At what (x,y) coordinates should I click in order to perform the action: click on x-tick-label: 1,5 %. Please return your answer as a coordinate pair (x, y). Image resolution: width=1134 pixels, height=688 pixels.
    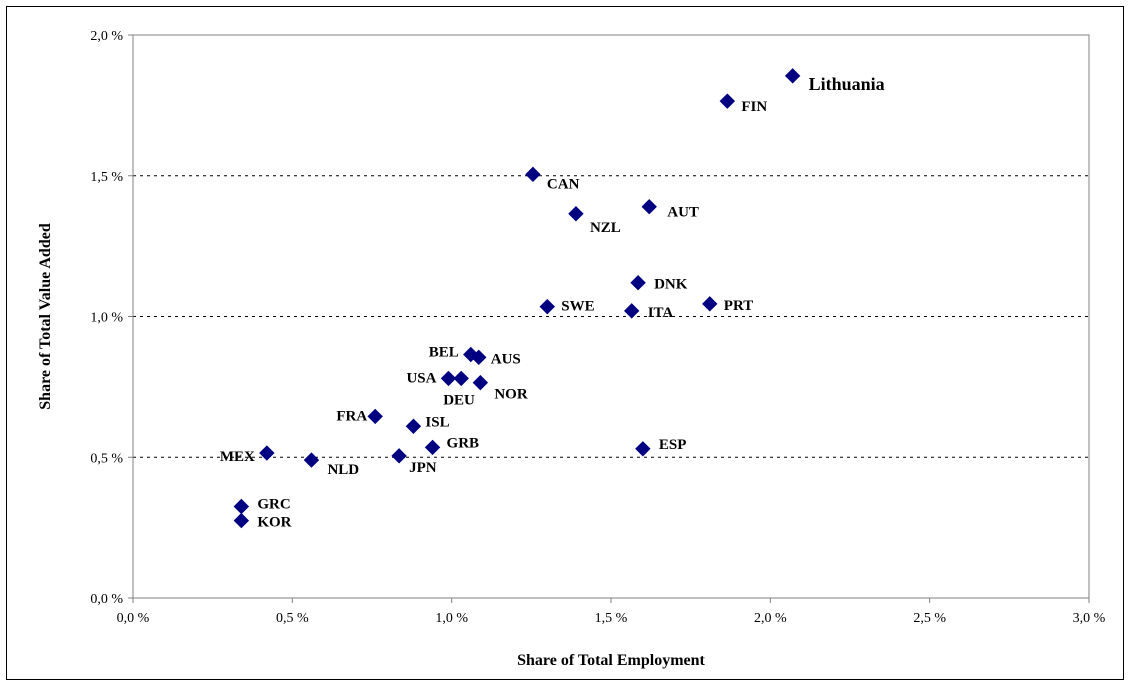
    Looking at the image, I should click on (611, 618).